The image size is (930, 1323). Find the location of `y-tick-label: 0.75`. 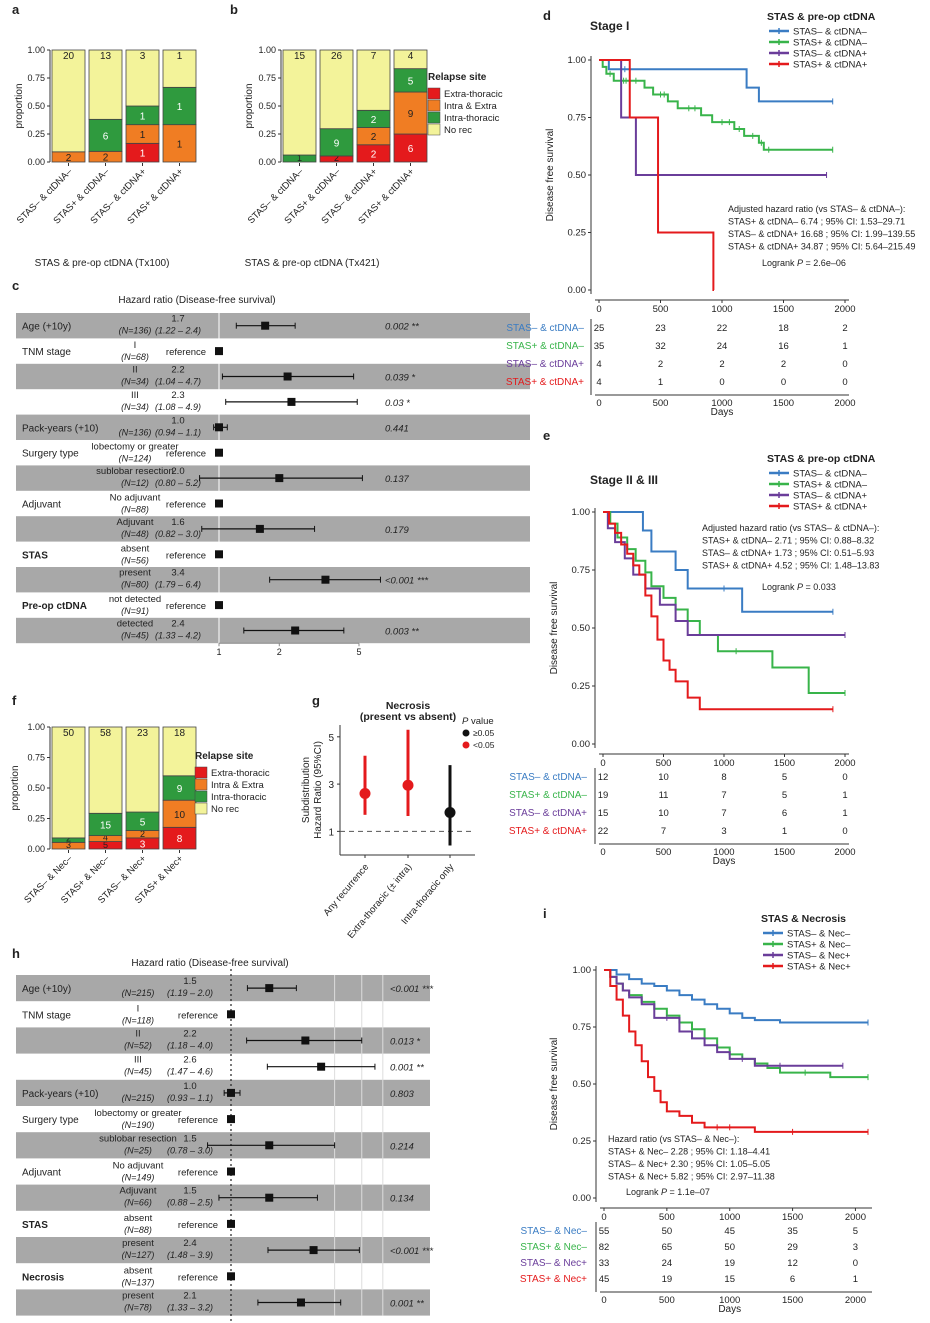

y-tick-label: 0.75 is located at coordinates (582, 1027).